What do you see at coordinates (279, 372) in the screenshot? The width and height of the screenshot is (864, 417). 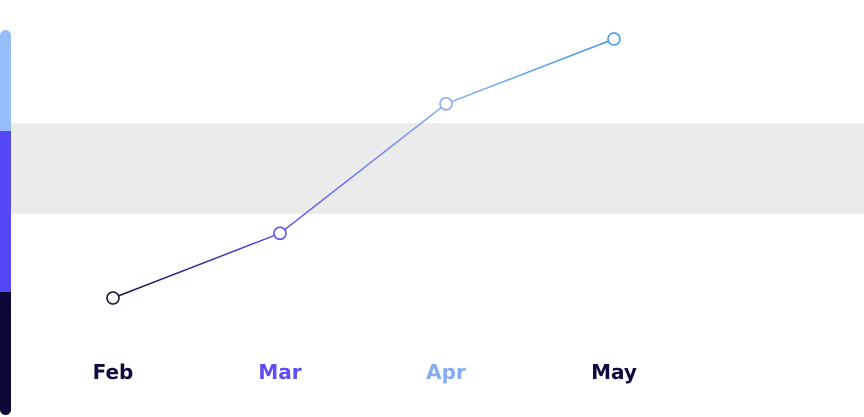 I see `x-tick-label-mar: Mar` at bounding box center [279, 372].